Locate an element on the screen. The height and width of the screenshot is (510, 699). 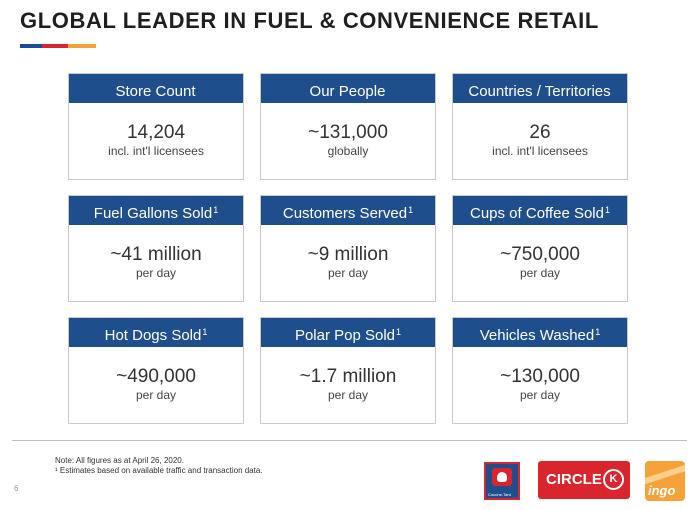
stat-card-value: 26 is located at coordinates (540, 132).